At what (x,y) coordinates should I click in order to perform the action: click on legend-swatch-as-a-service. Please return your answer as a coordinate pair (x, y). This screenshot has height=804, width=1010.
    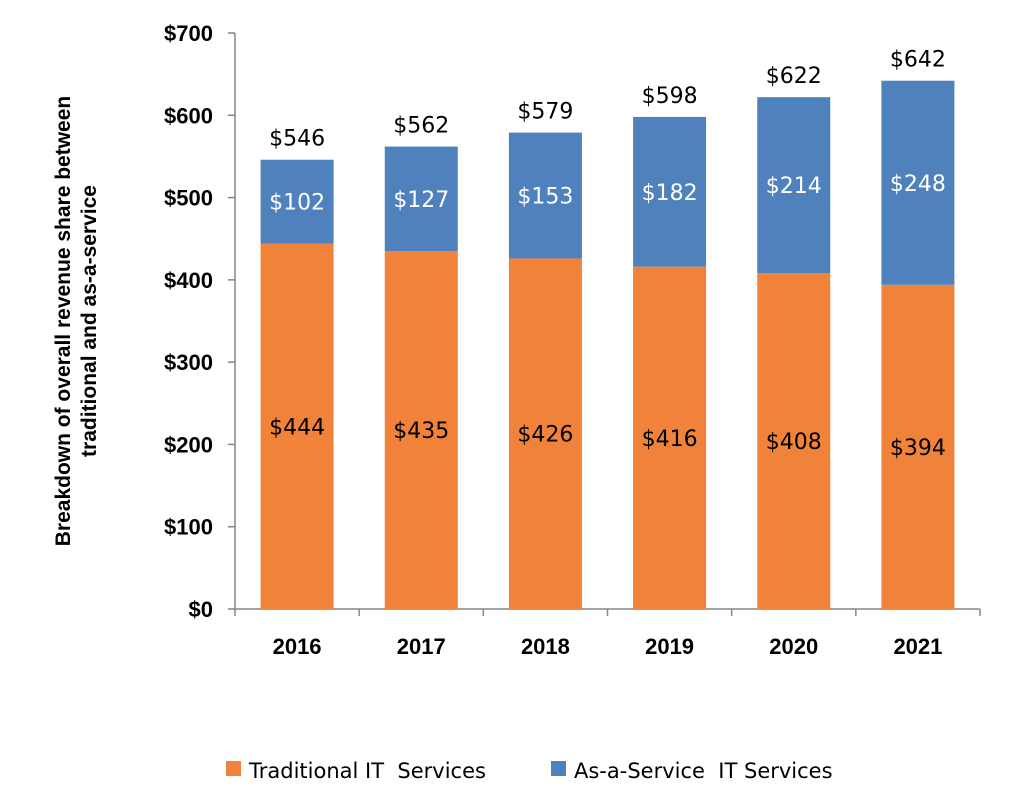
    Looking at the image, I should click on (558, 768).